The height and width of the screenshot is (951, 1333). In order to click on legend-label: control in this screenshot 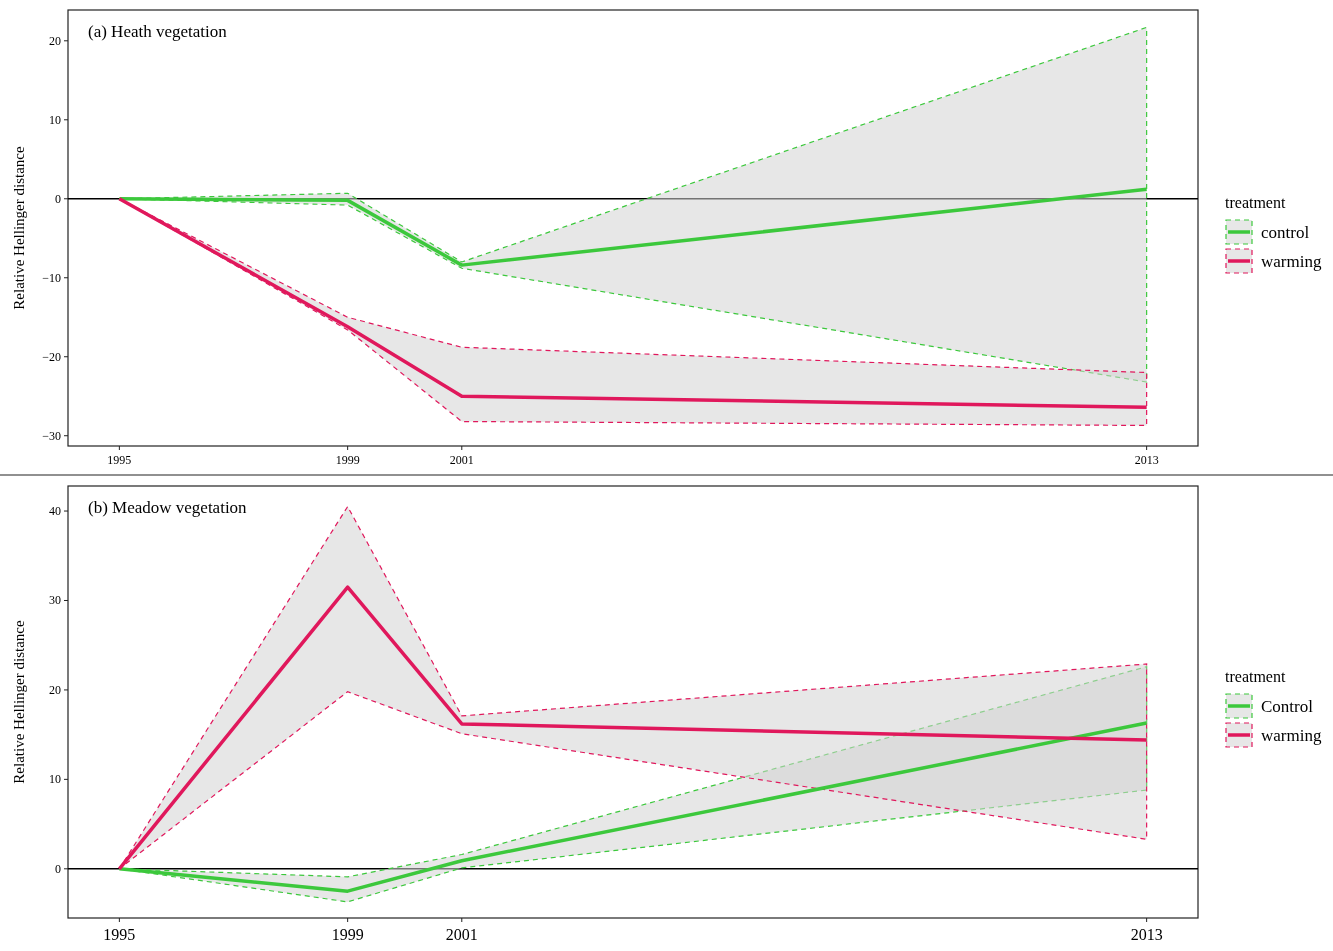, I will do `click(1285, 232)`.